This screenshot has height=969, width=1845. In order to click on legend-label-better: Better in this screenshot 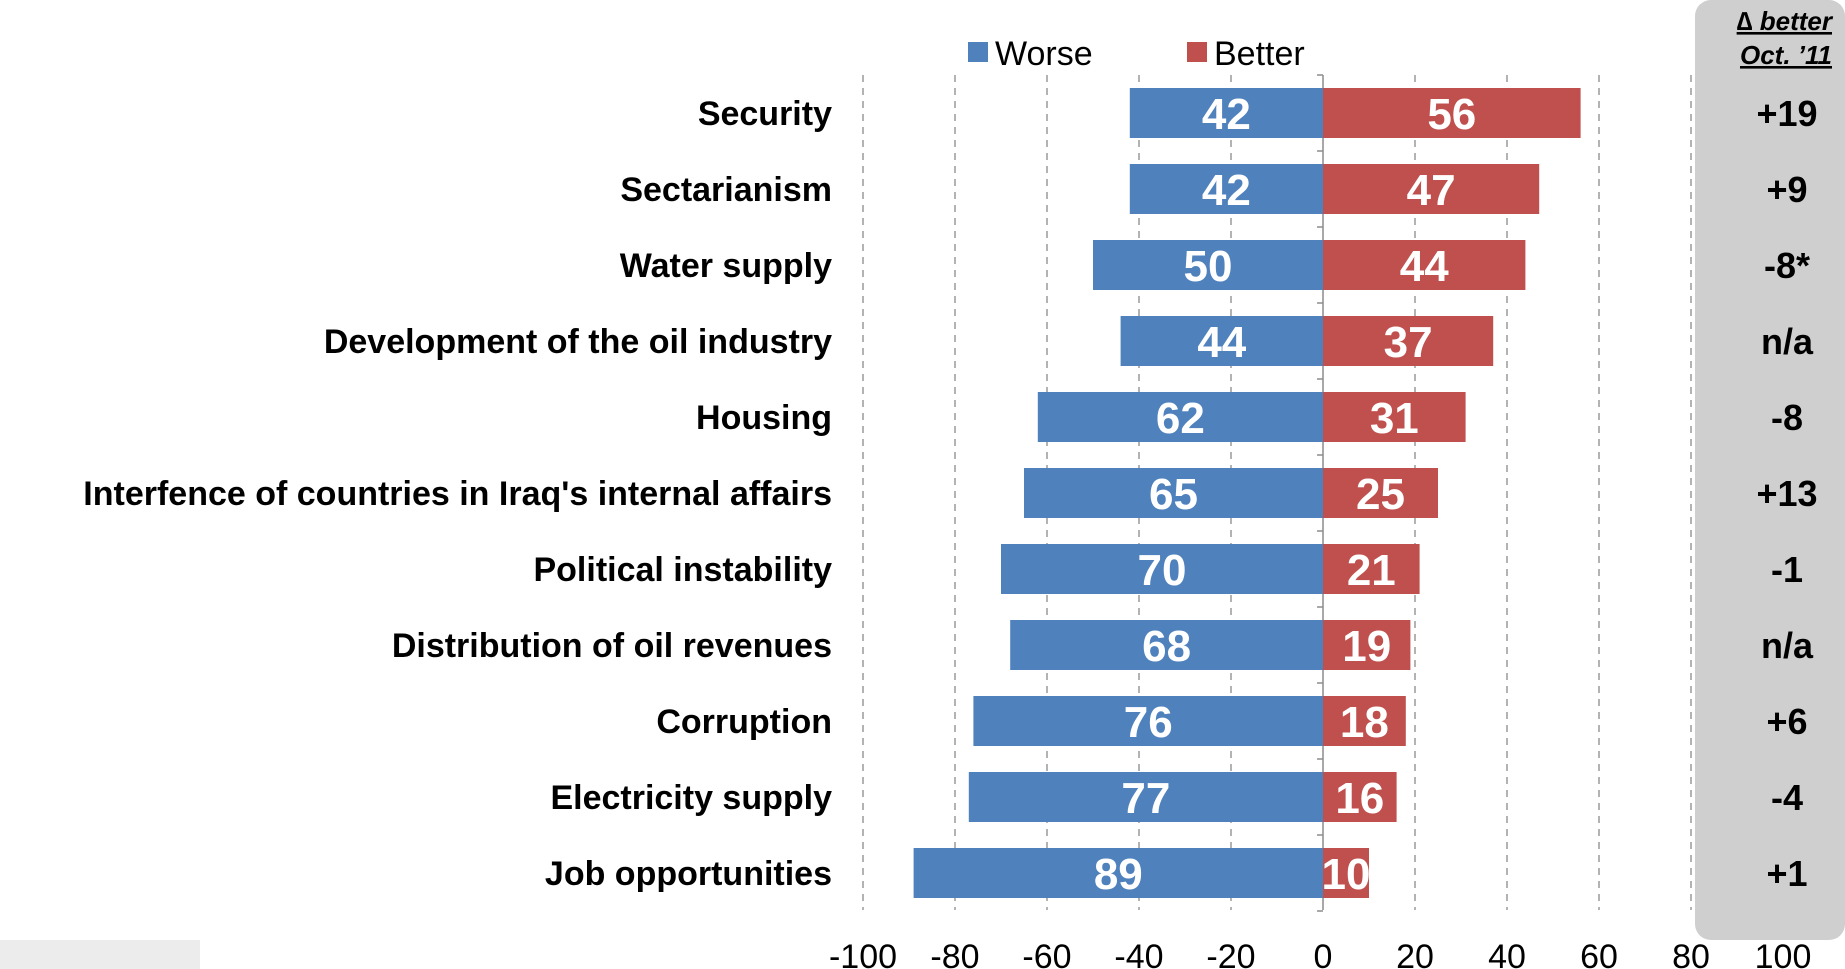, I will do `click(1259, 54)`.